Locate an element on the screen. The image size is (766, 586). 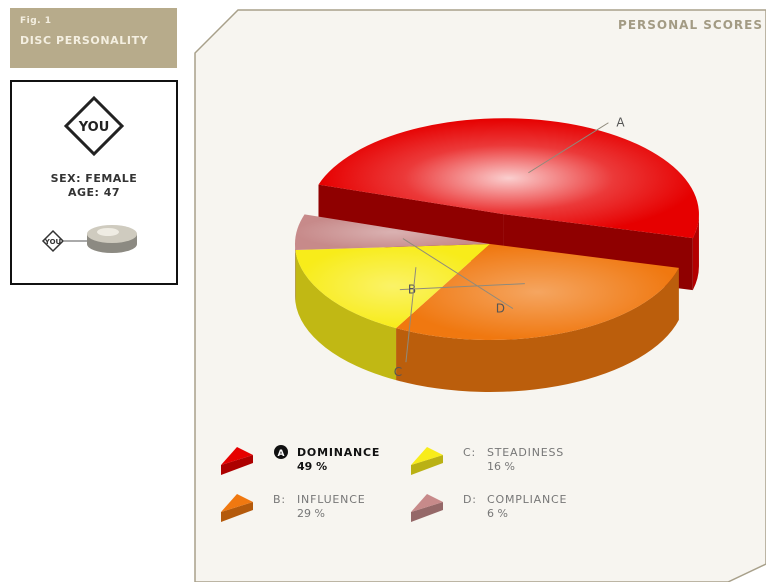
legend-value-B: 29 % is located at coordinates (311, 513).